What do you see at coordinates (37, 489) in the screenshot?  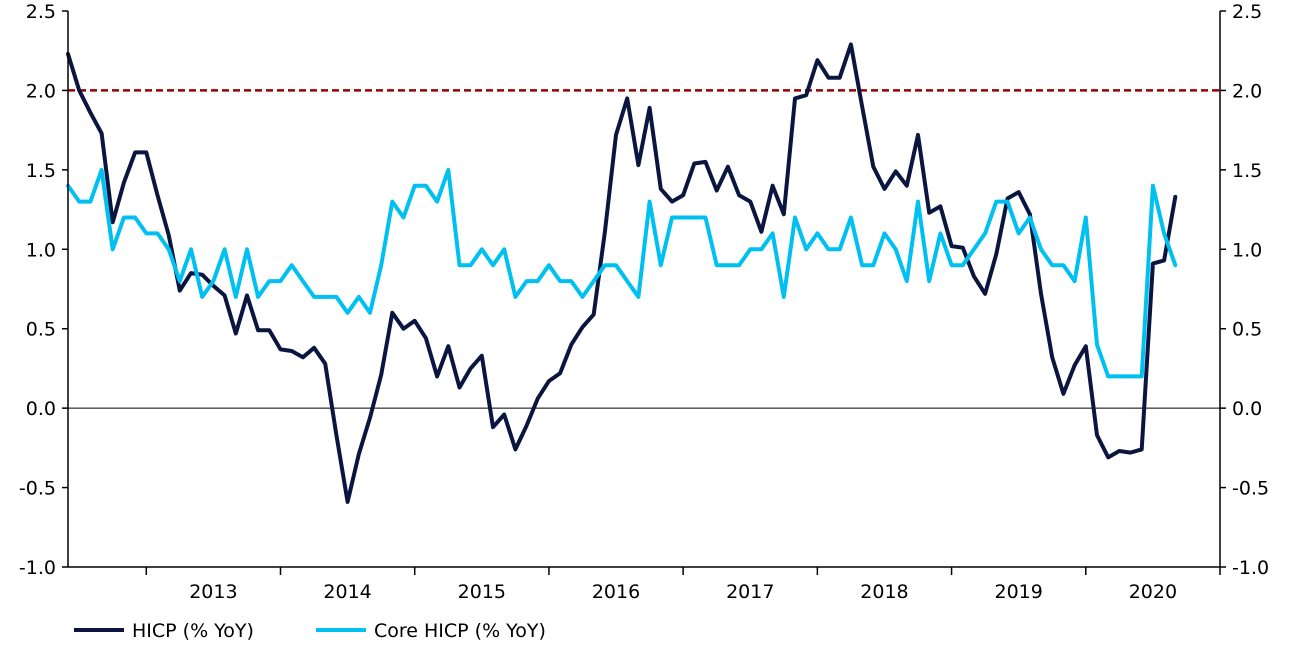 I see `left-y-tick-label: -0.5` at bounding box center [37, 489].